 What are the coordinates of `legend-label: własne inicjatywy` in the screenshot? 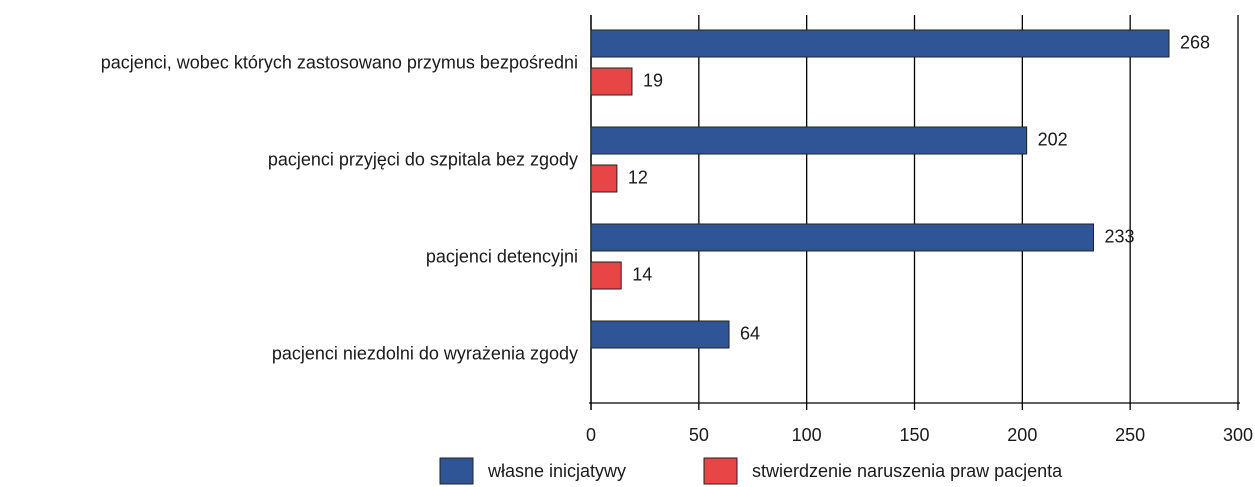 It's located at (556, 471).